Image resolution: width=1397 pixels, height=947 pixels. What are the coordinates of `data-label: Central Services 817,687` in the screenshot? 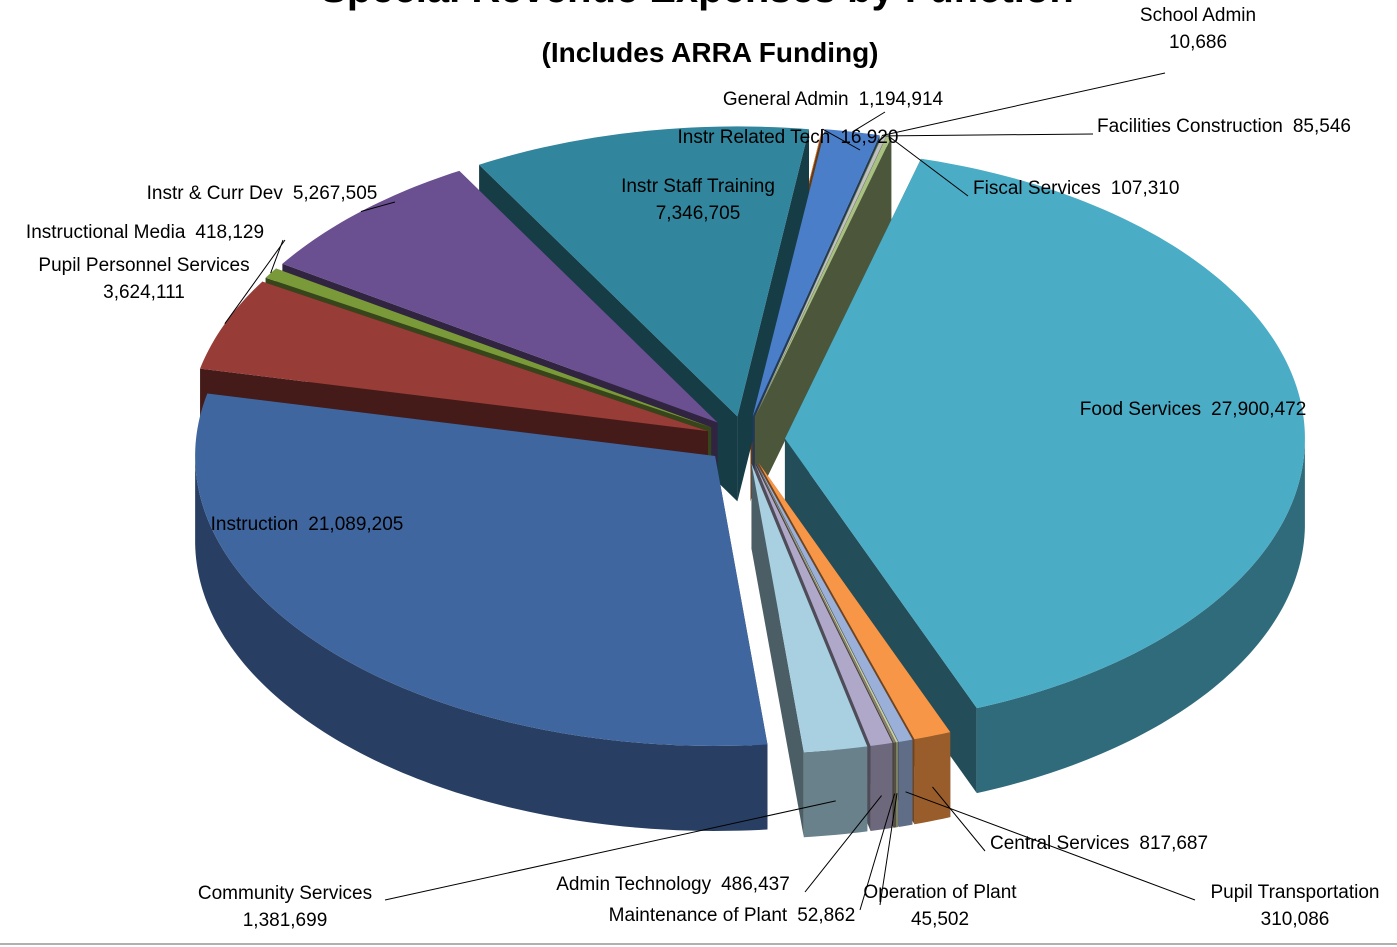 It's located at (1099, 843).